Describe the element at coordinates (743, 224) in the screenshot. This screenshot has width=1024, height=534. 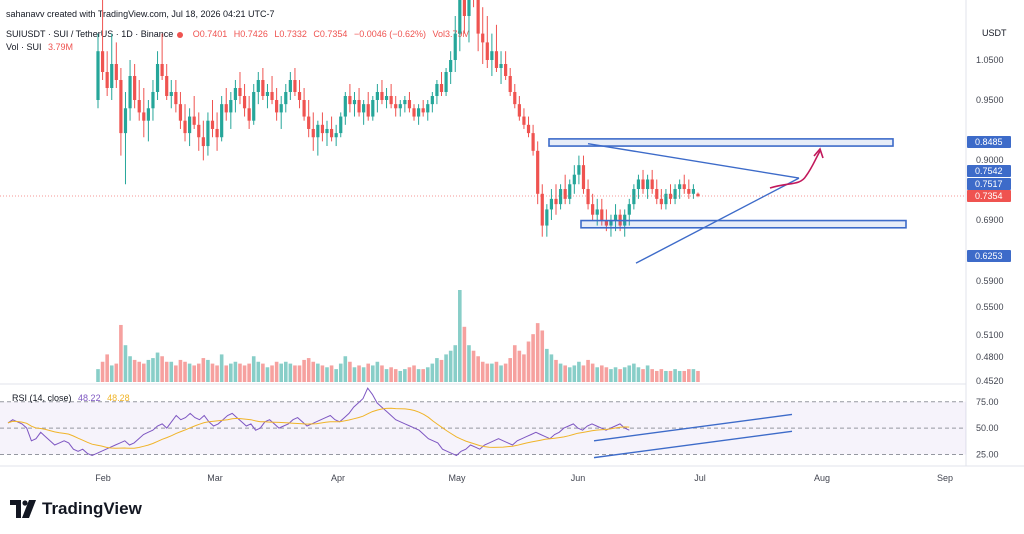
I see `support-zone` at that location.